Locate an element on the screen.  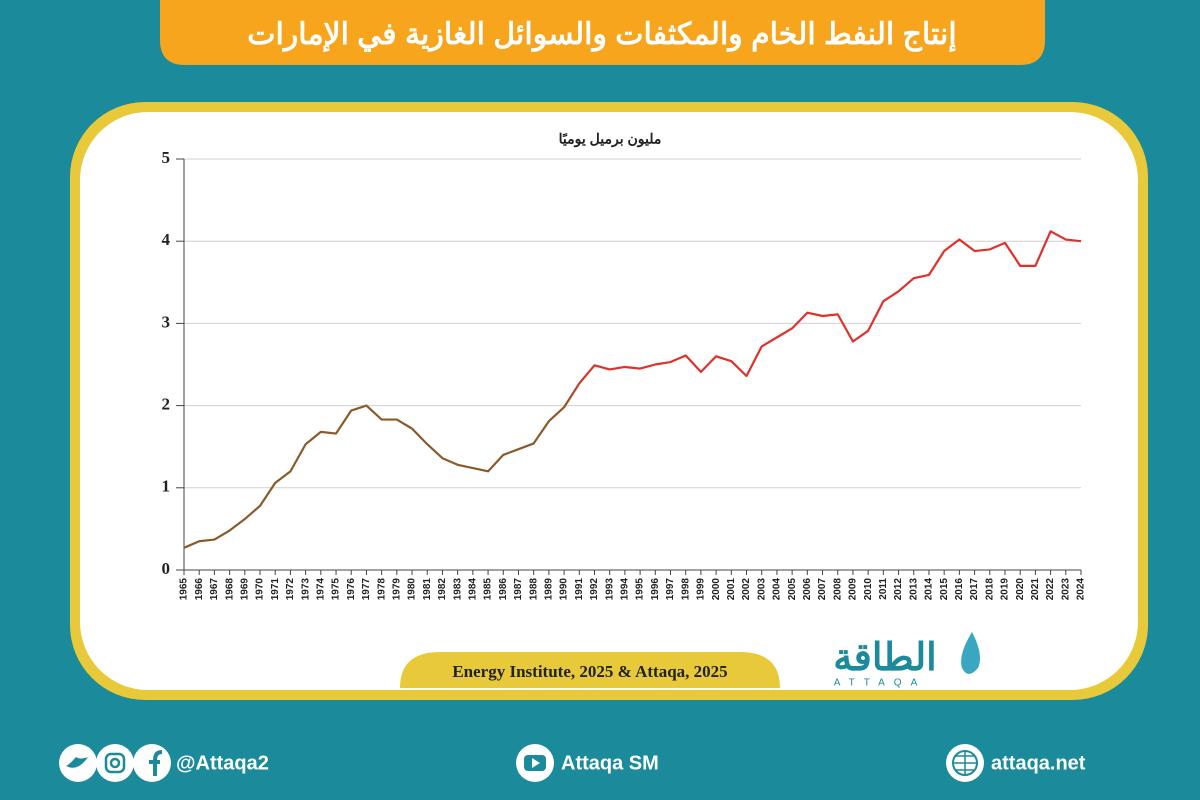
logo-drop is located at coordinates (970, 653).